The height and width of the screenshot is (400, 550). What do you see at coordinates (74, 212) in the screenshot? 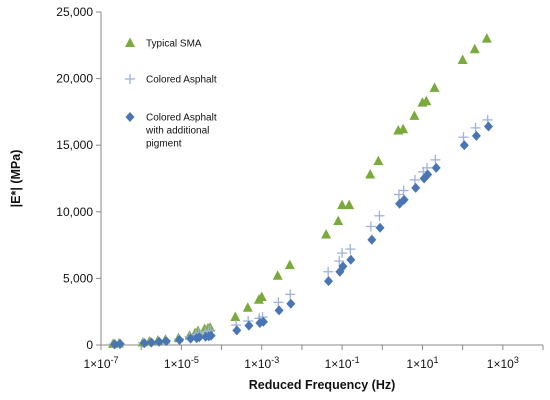
I see `y-tick-label: 10,000` at bounding box center [74, 212].